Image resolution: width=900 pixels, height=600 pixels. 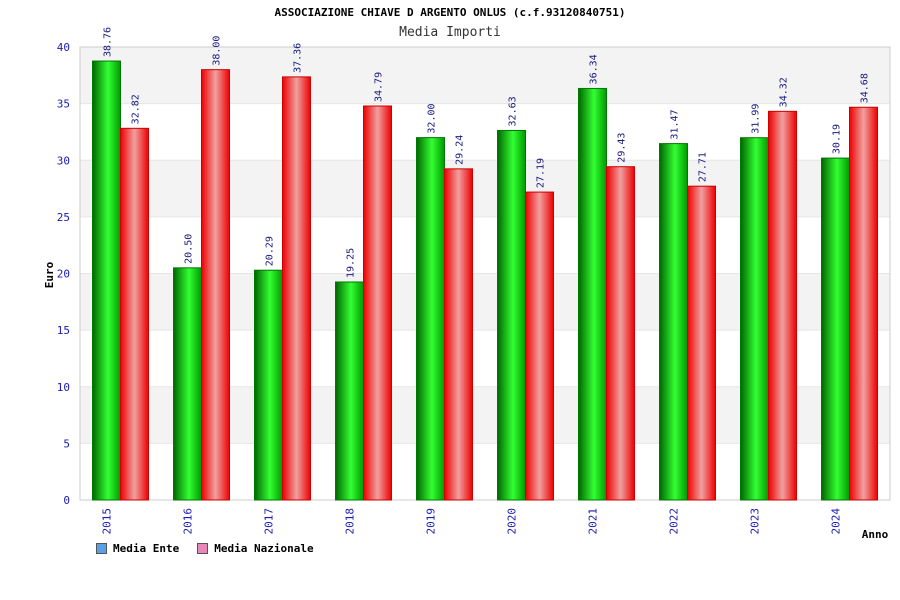 I want to click on legend-item-nazionale: Media Nazionale, so click(x=255, y=548).